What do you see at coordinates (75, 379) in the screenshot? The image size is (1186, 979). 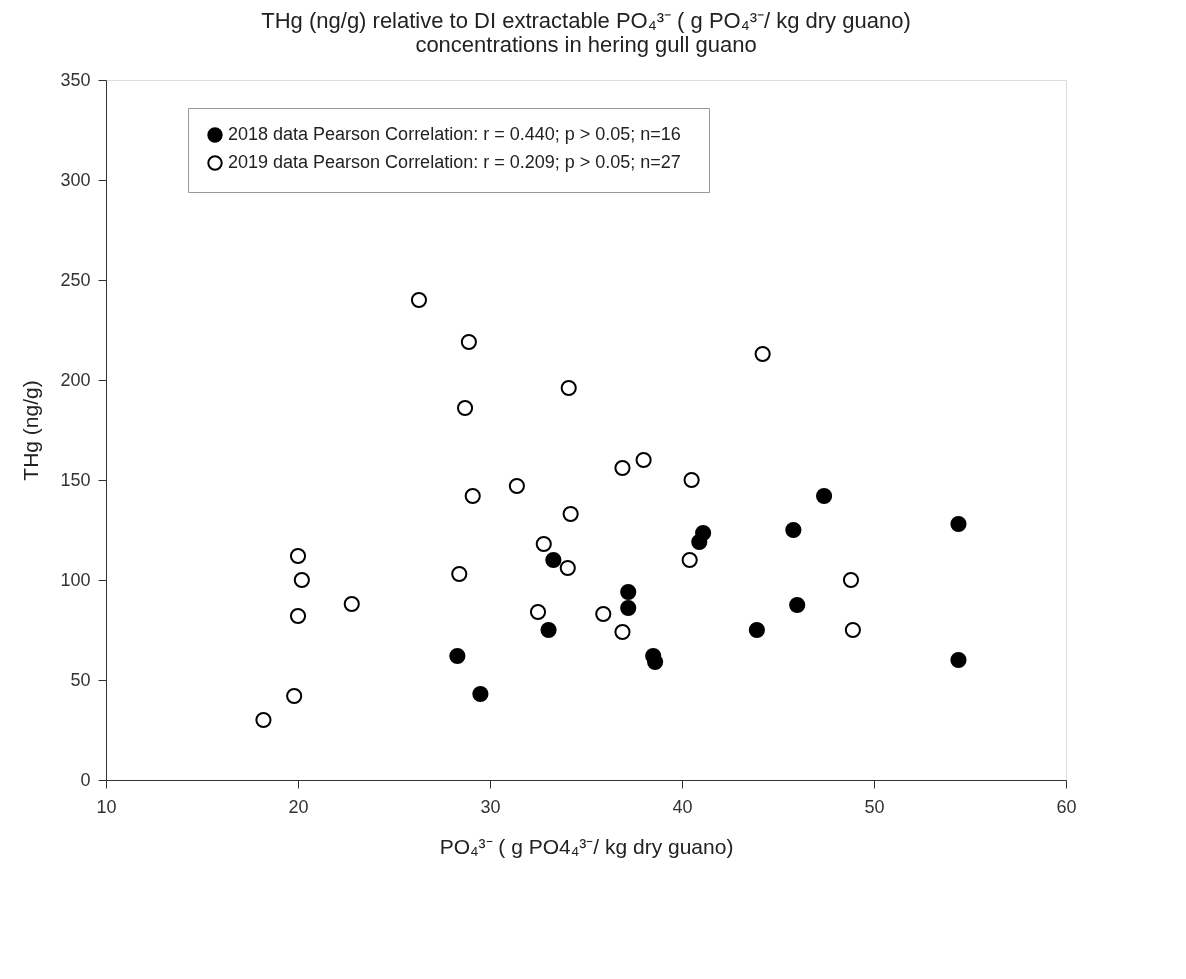 I see `y-tick-label: 200` at bounding box center [75, 379].